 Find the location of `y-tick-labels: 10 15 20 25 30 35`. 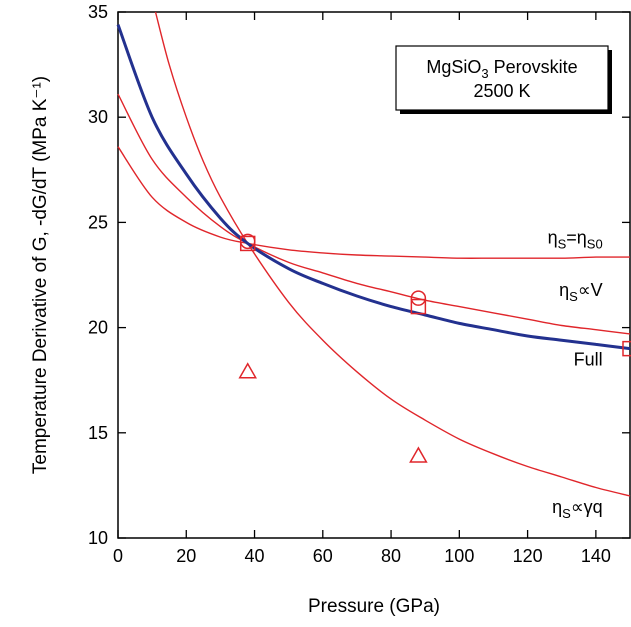

y-tick-labels: 10 15 20 25 30 35 is located at coordinates (98, 275).